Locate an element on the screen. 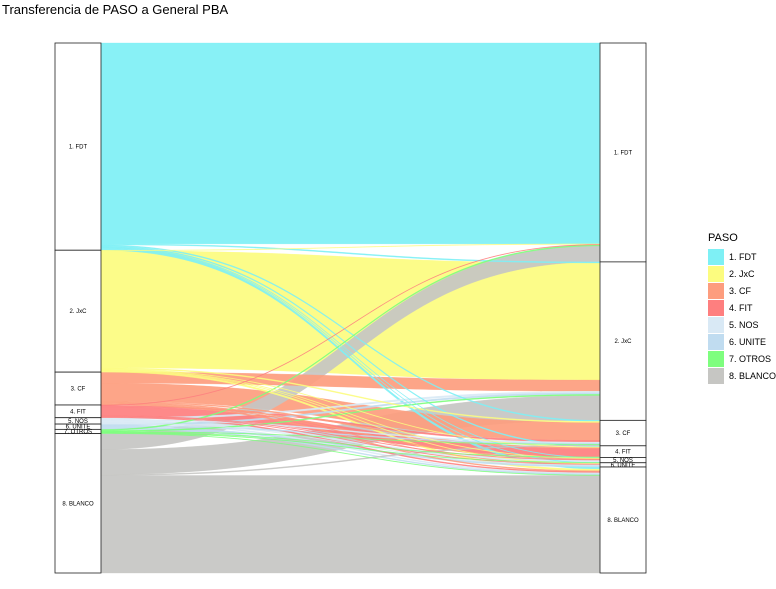 The height and width of the screenshot is (589, 776). paso-stratum-label-8: 8. BLANCO is located at coordinates (78, 504).